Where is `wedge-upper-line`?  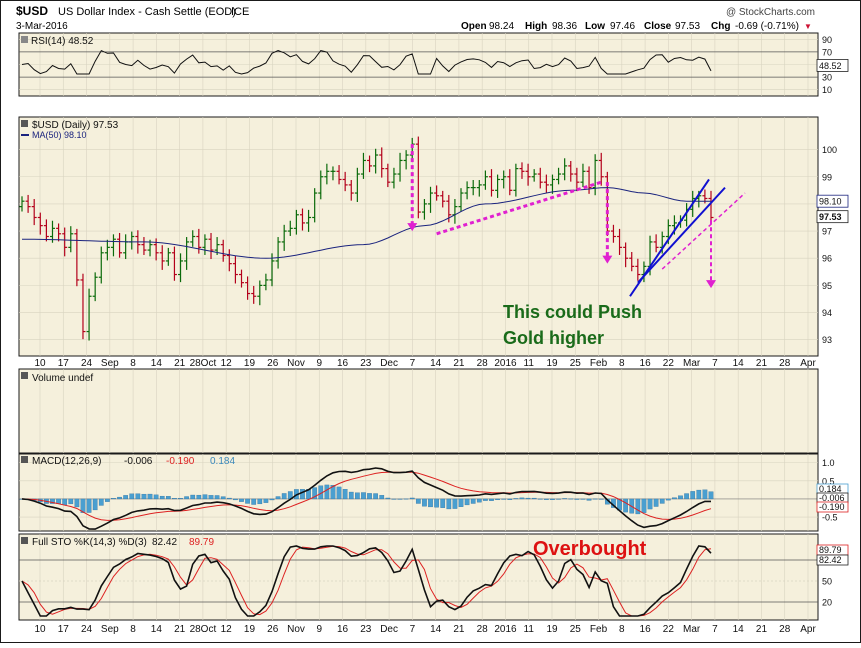 wedge-upper-line is located at coordinates (681, 235).